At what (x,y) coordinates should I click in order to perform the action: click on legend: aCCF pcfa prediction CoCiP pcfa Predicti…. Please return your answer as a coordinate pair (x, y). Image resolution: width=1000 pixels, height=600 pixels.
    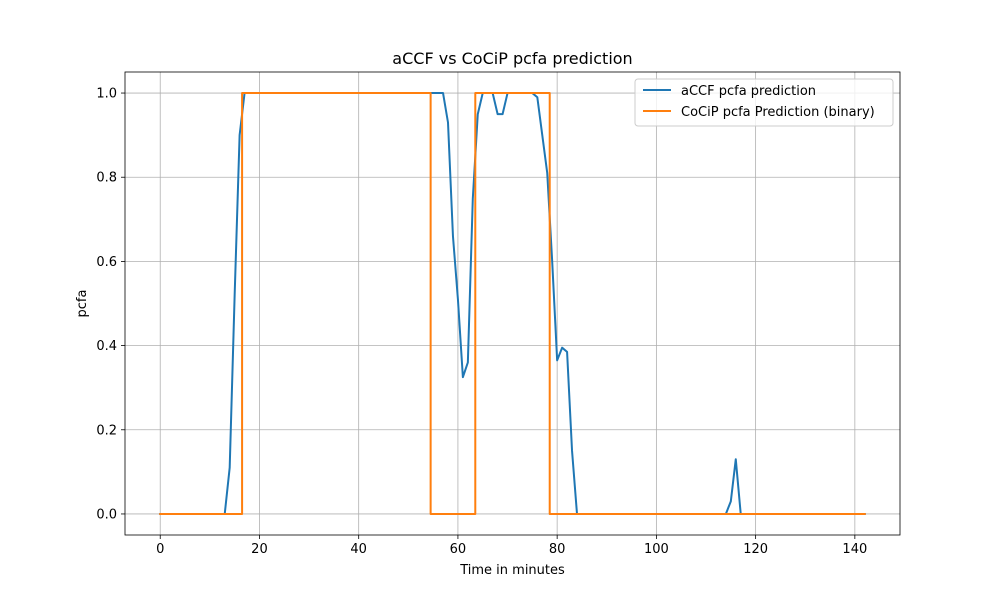
    Looking at the image, I should click on (764, 102).